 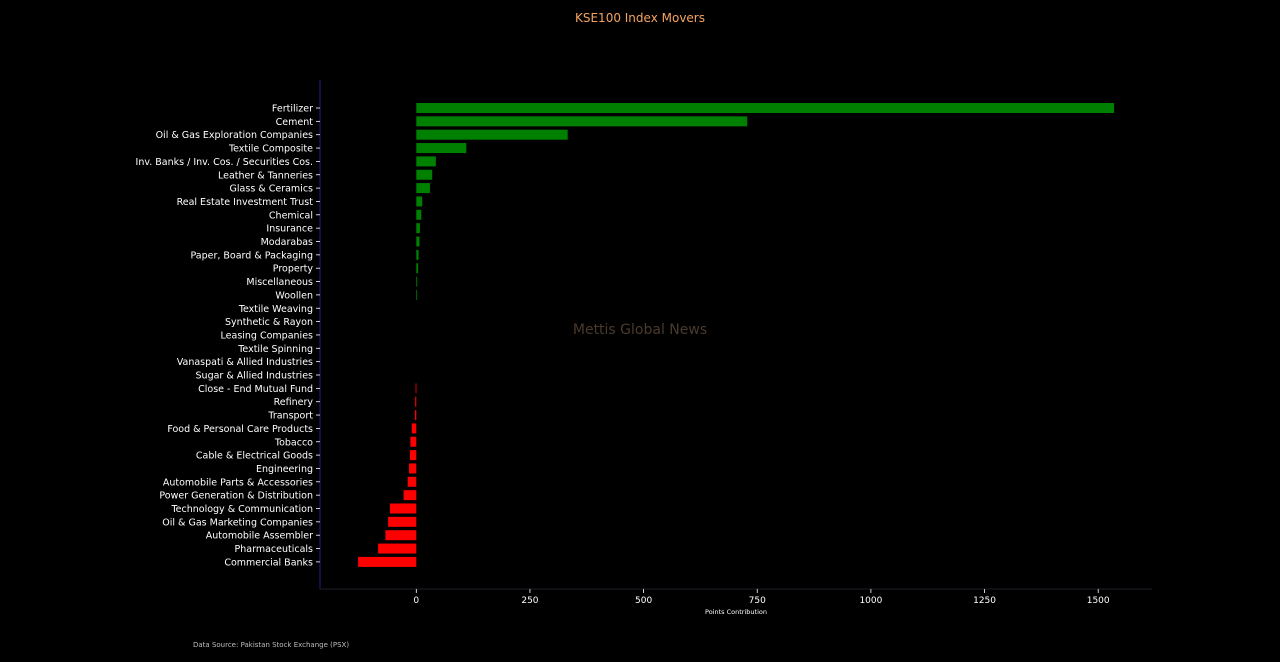 What do you see at coordinates (736, 612) in the screenshot?
I see `x-axis-label: Points Contribution` at bounding box center [736, 612].